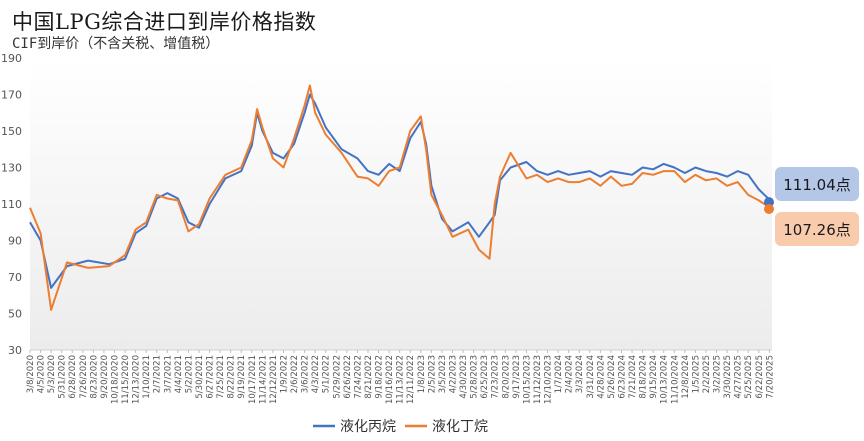 This screenshot has width=864, height=441. Describe the element at coordinates (11, 95) in the screenshot. I see `y-tick-label: 170` at that location.